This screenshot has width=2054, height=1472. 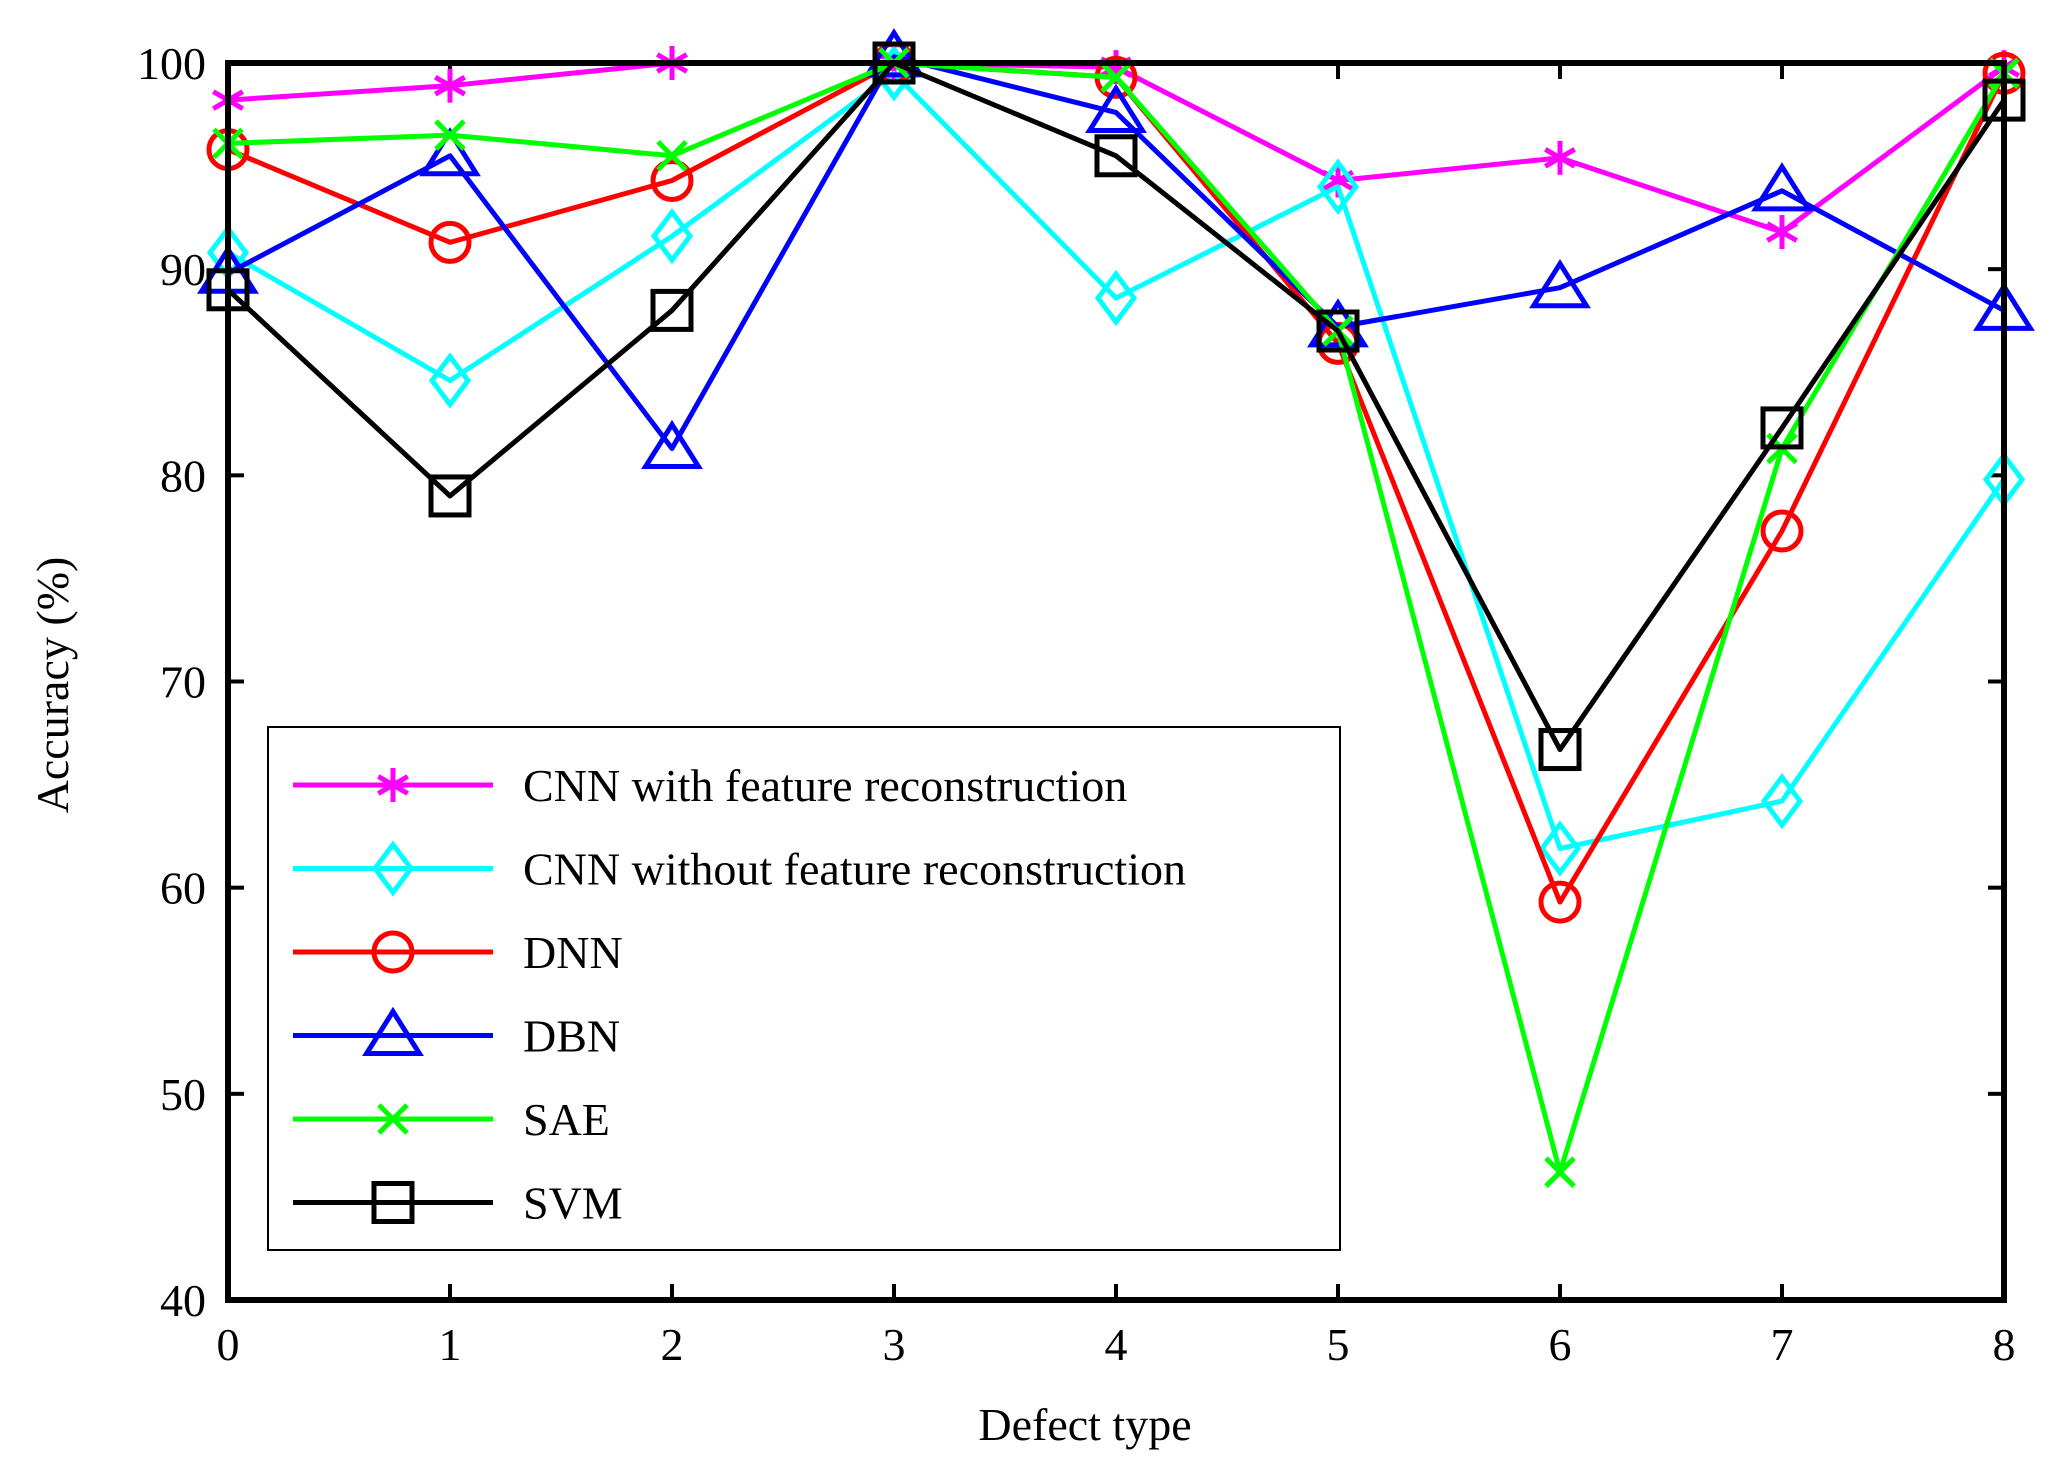 What do you see at coordinates (183, 1094) in the screenshot?
I see `y-tick-label: 50` at bounding box center [183, 1094].